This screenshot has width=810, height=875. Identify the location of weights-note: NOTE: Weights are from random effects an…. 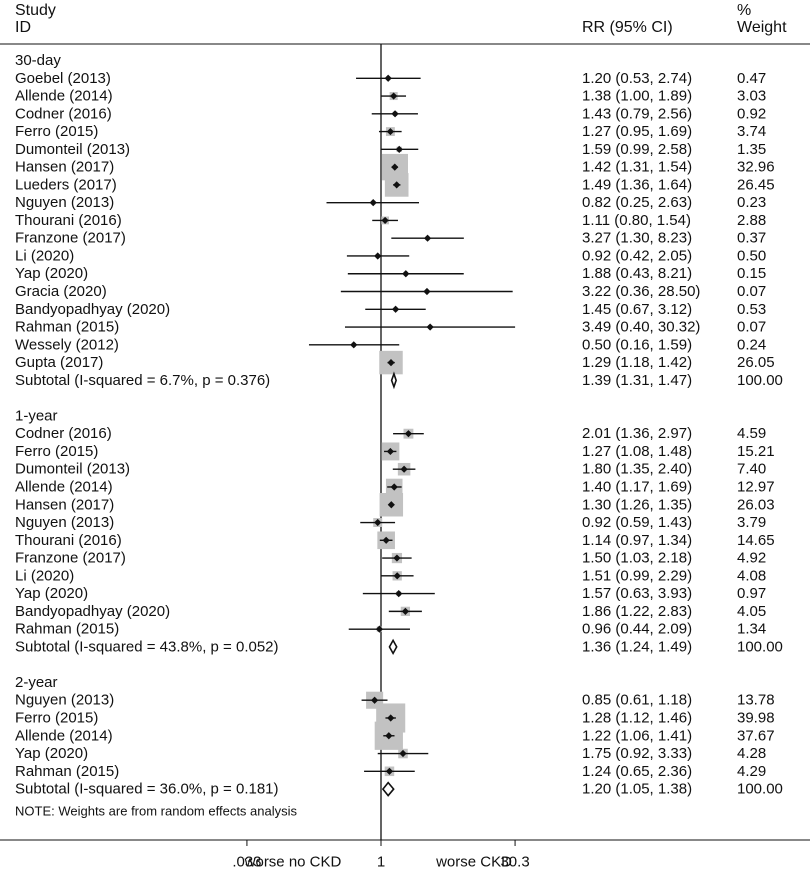
(156, 810).